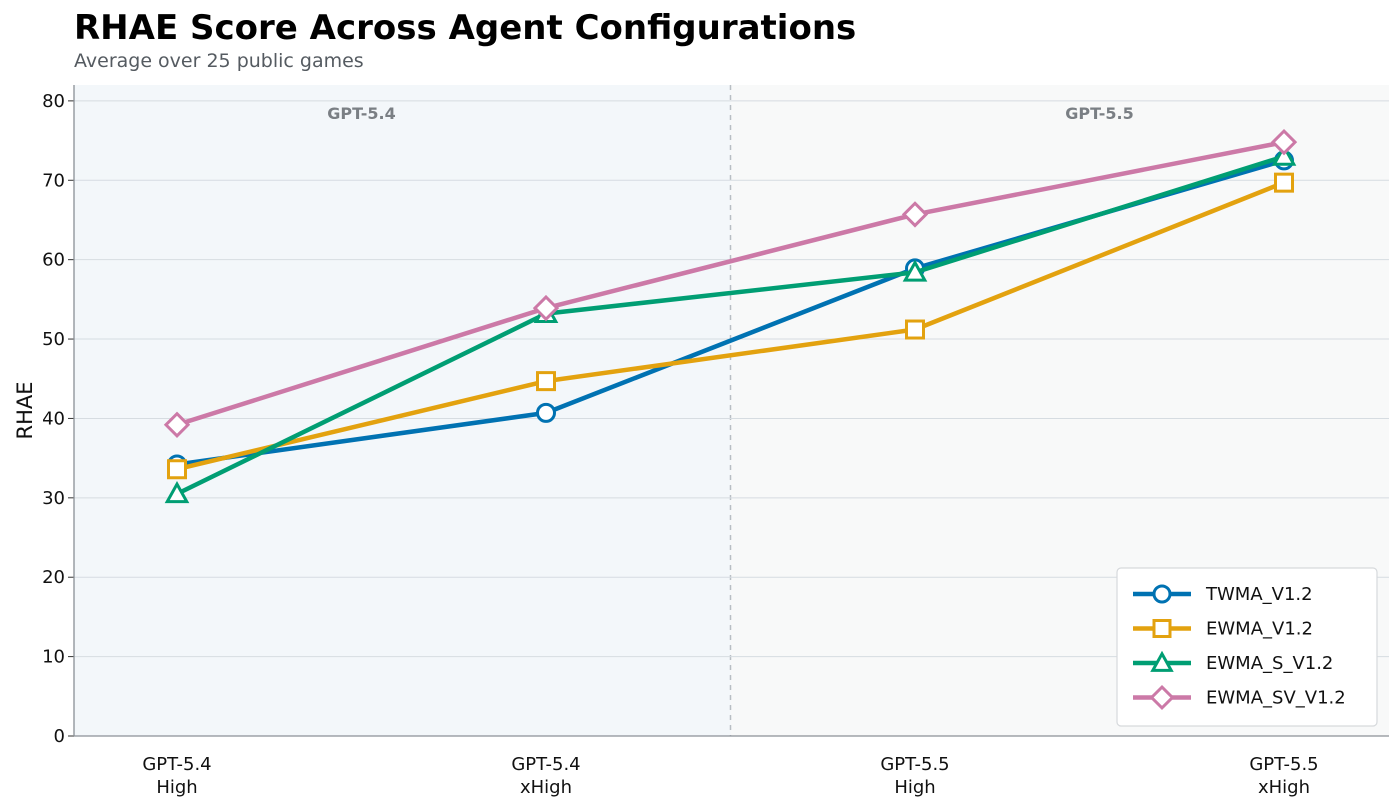  Describe the element at coordinates (59, 736) in the screenshot. I see `y-tick-label: 0` at that location.